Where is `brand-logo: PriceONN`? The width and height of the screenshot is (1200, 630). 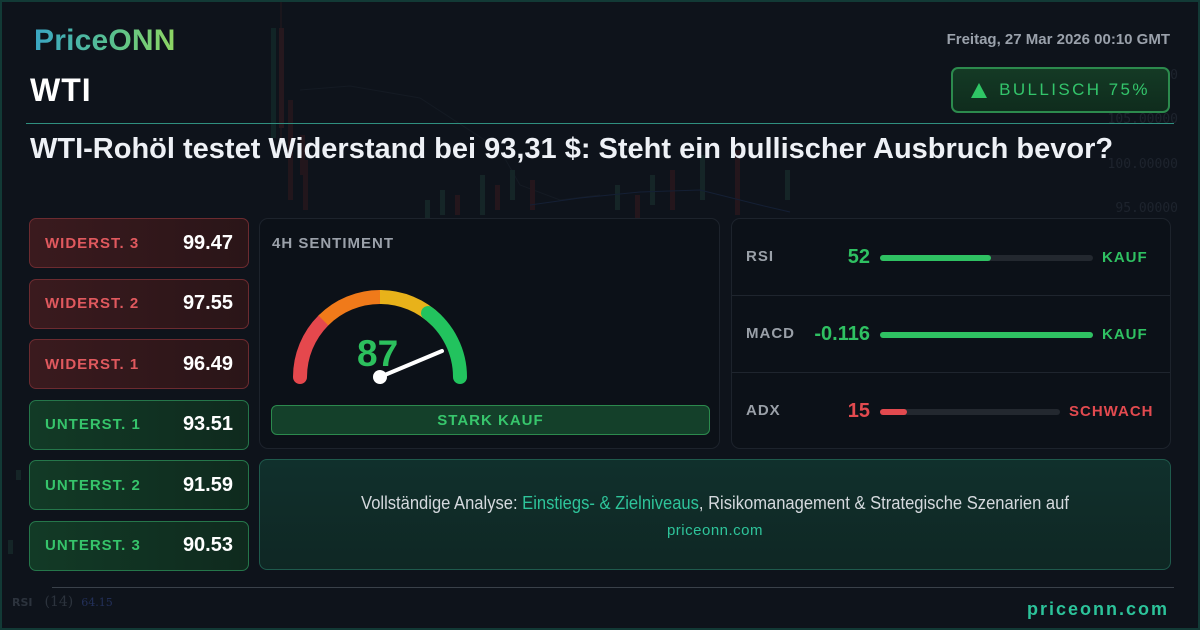
brand-logo: PriceONN is located at coordinates (105, 40).